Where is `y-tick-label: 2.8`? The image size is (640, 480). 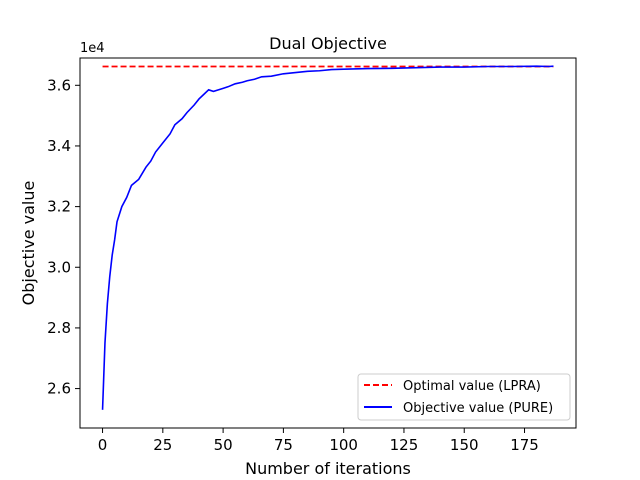 y-tick-label: 2.8 is located at coordinates (59, 328).